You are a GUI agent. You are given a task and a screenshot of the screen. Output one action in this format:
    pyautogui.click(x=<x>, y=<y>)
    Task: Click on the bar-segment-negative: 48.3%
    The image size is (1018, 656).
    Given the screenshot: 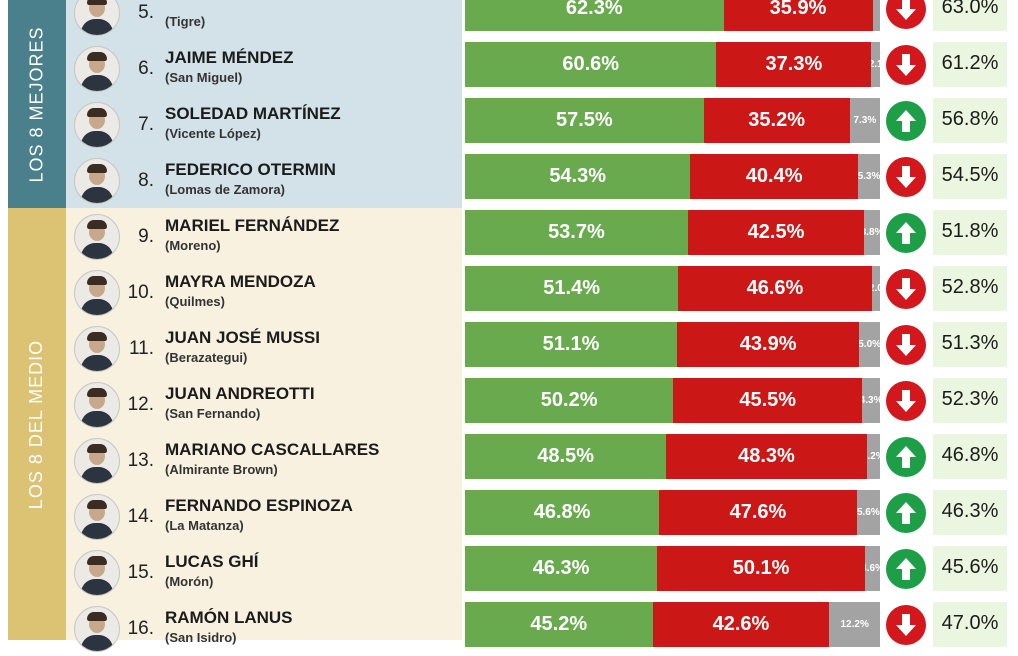 What is the action you would take?
    pyautogui.click(x=766, y=456)
    